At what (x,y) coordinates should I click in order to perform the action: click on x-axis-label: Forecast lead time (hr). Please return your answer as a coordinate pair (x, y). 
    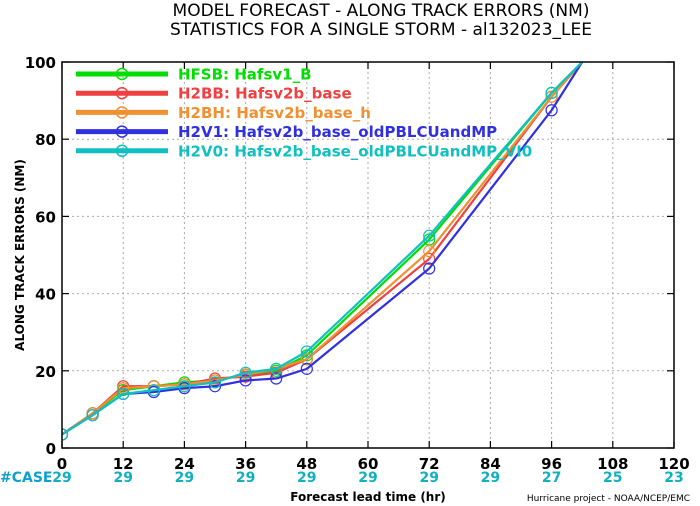
    Looking at the image, I should click on (368, 497).